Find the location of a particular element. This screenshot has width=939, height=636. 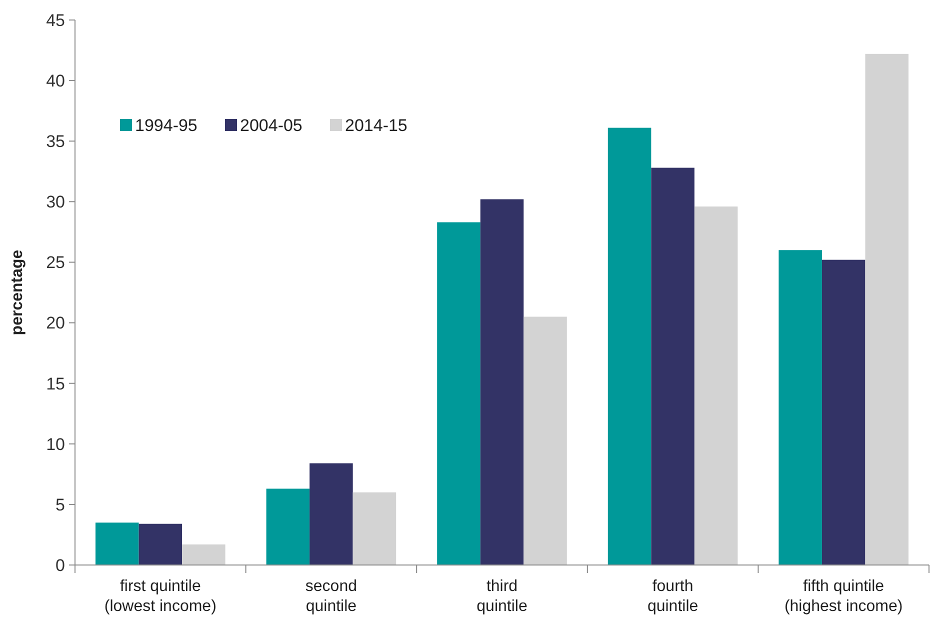

y-axis-title: percentage is located at coordinates (17, 293).